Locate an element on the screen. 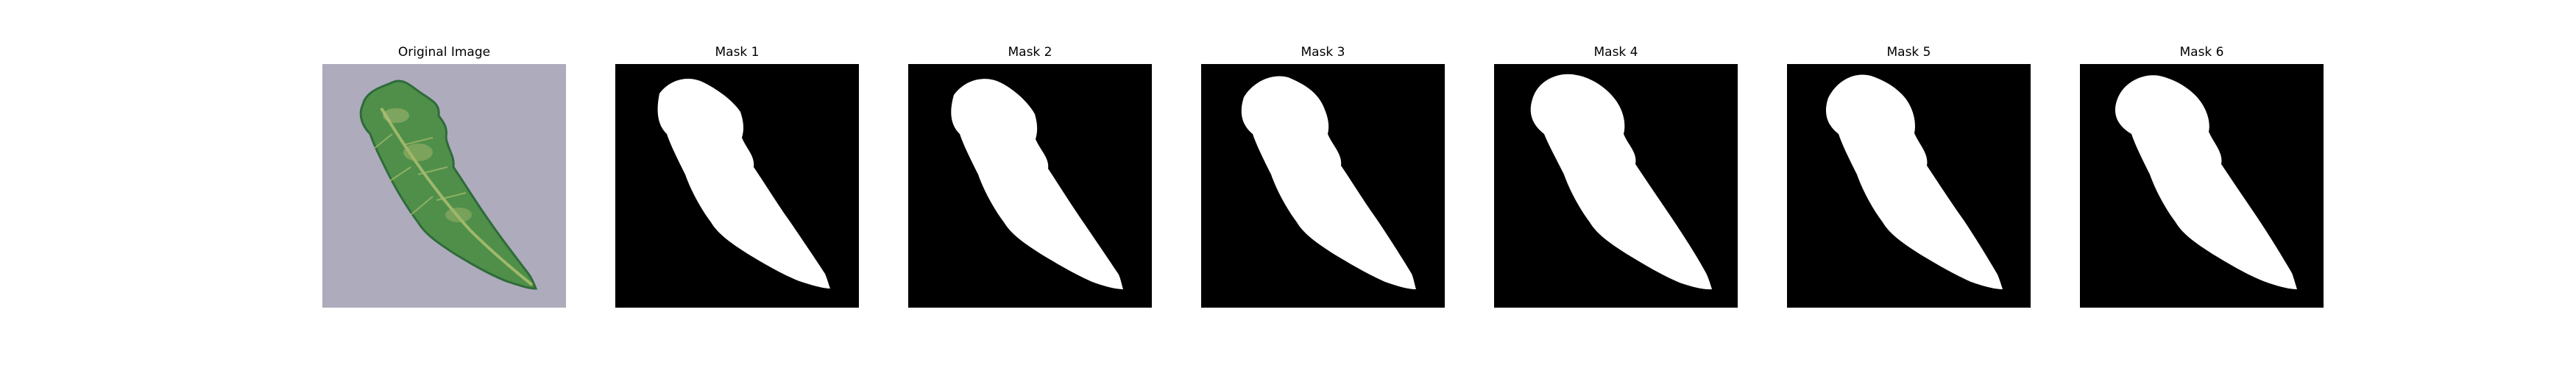  panel-title: Original Image is located at coordinates (444, 52).